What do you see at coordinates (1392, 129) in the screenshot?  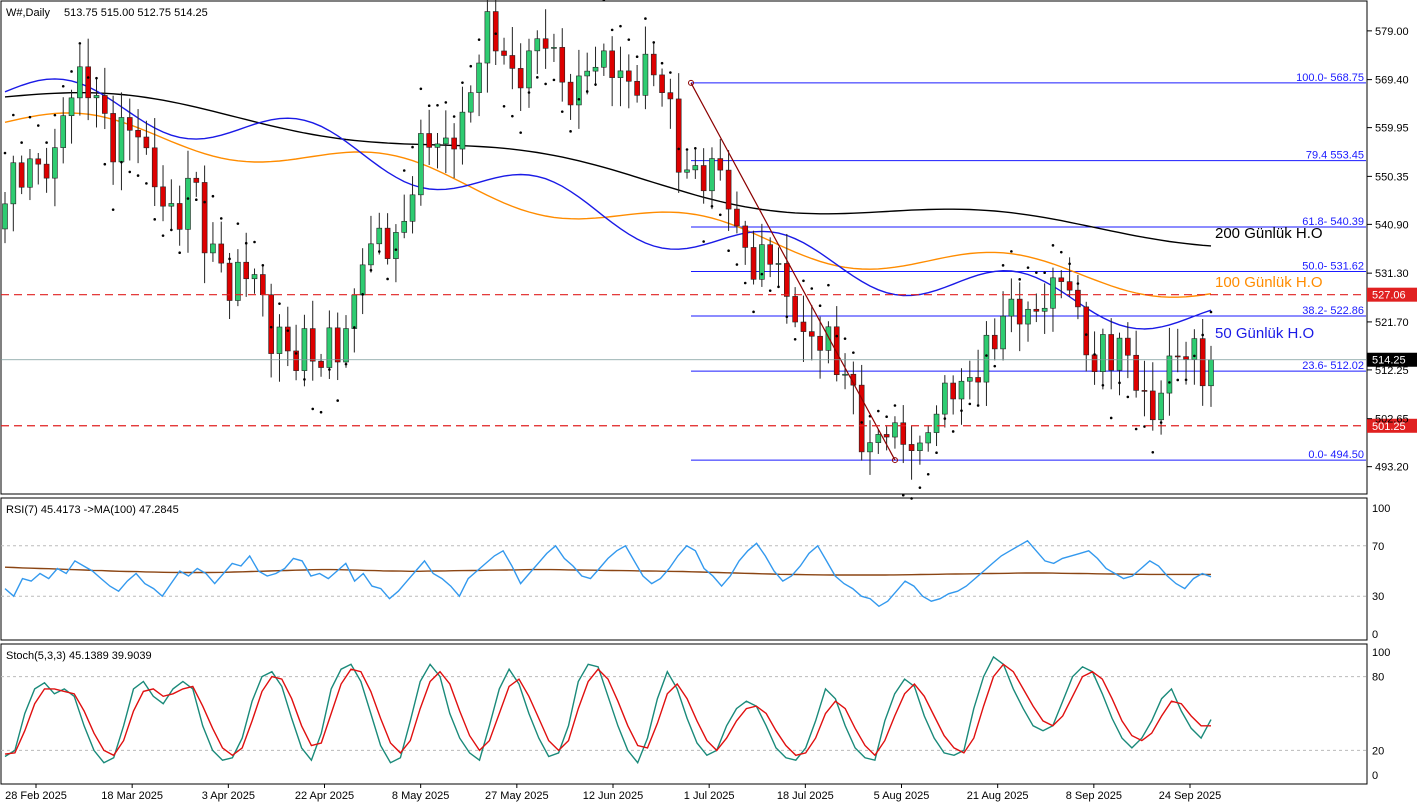 I see `price-tick-label: 559.95` at bounding box center [1392, 129].